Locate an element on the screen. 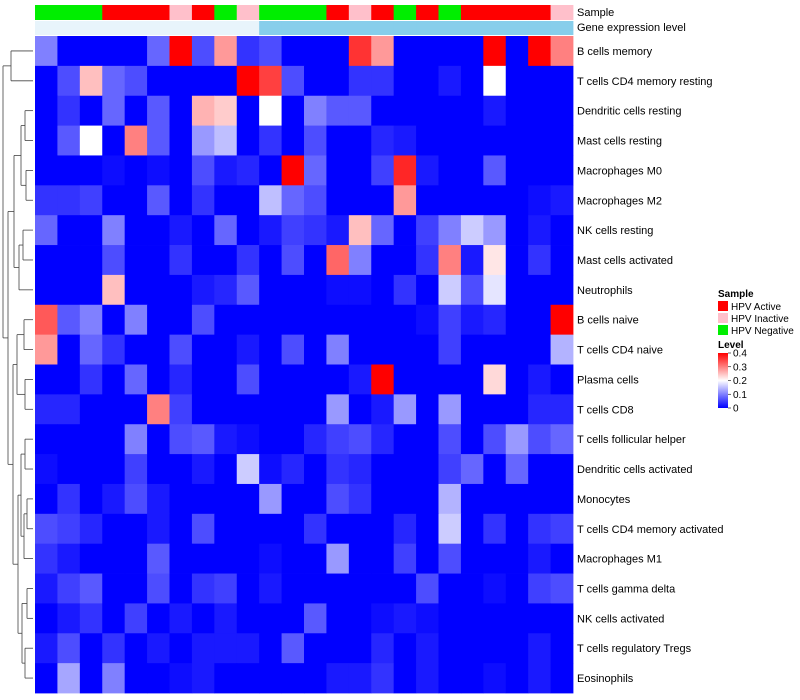  row-label: Neutrophils is located at coordinates (605, 291).